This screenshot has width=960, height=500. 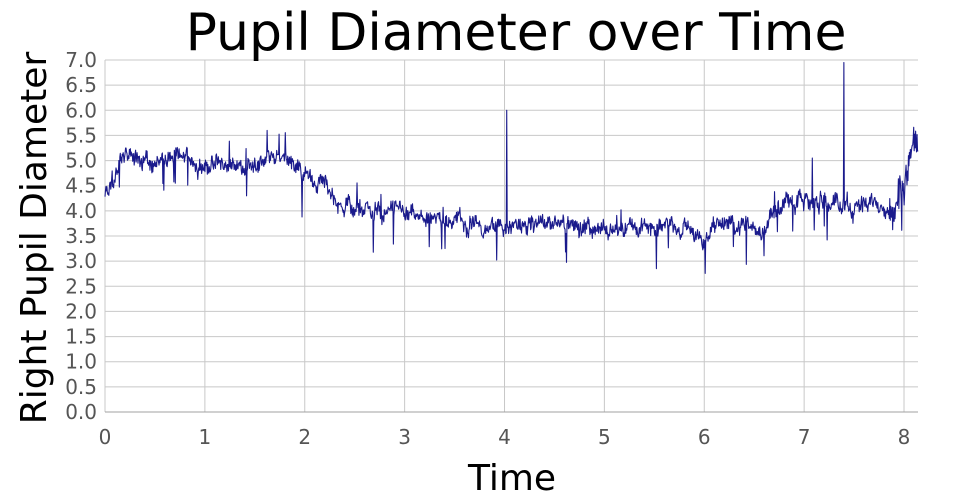 What do you see at coordinates (304, 437) in the screenshot?
I see `x-tick-label: 2` at bounding box center [304, 437].